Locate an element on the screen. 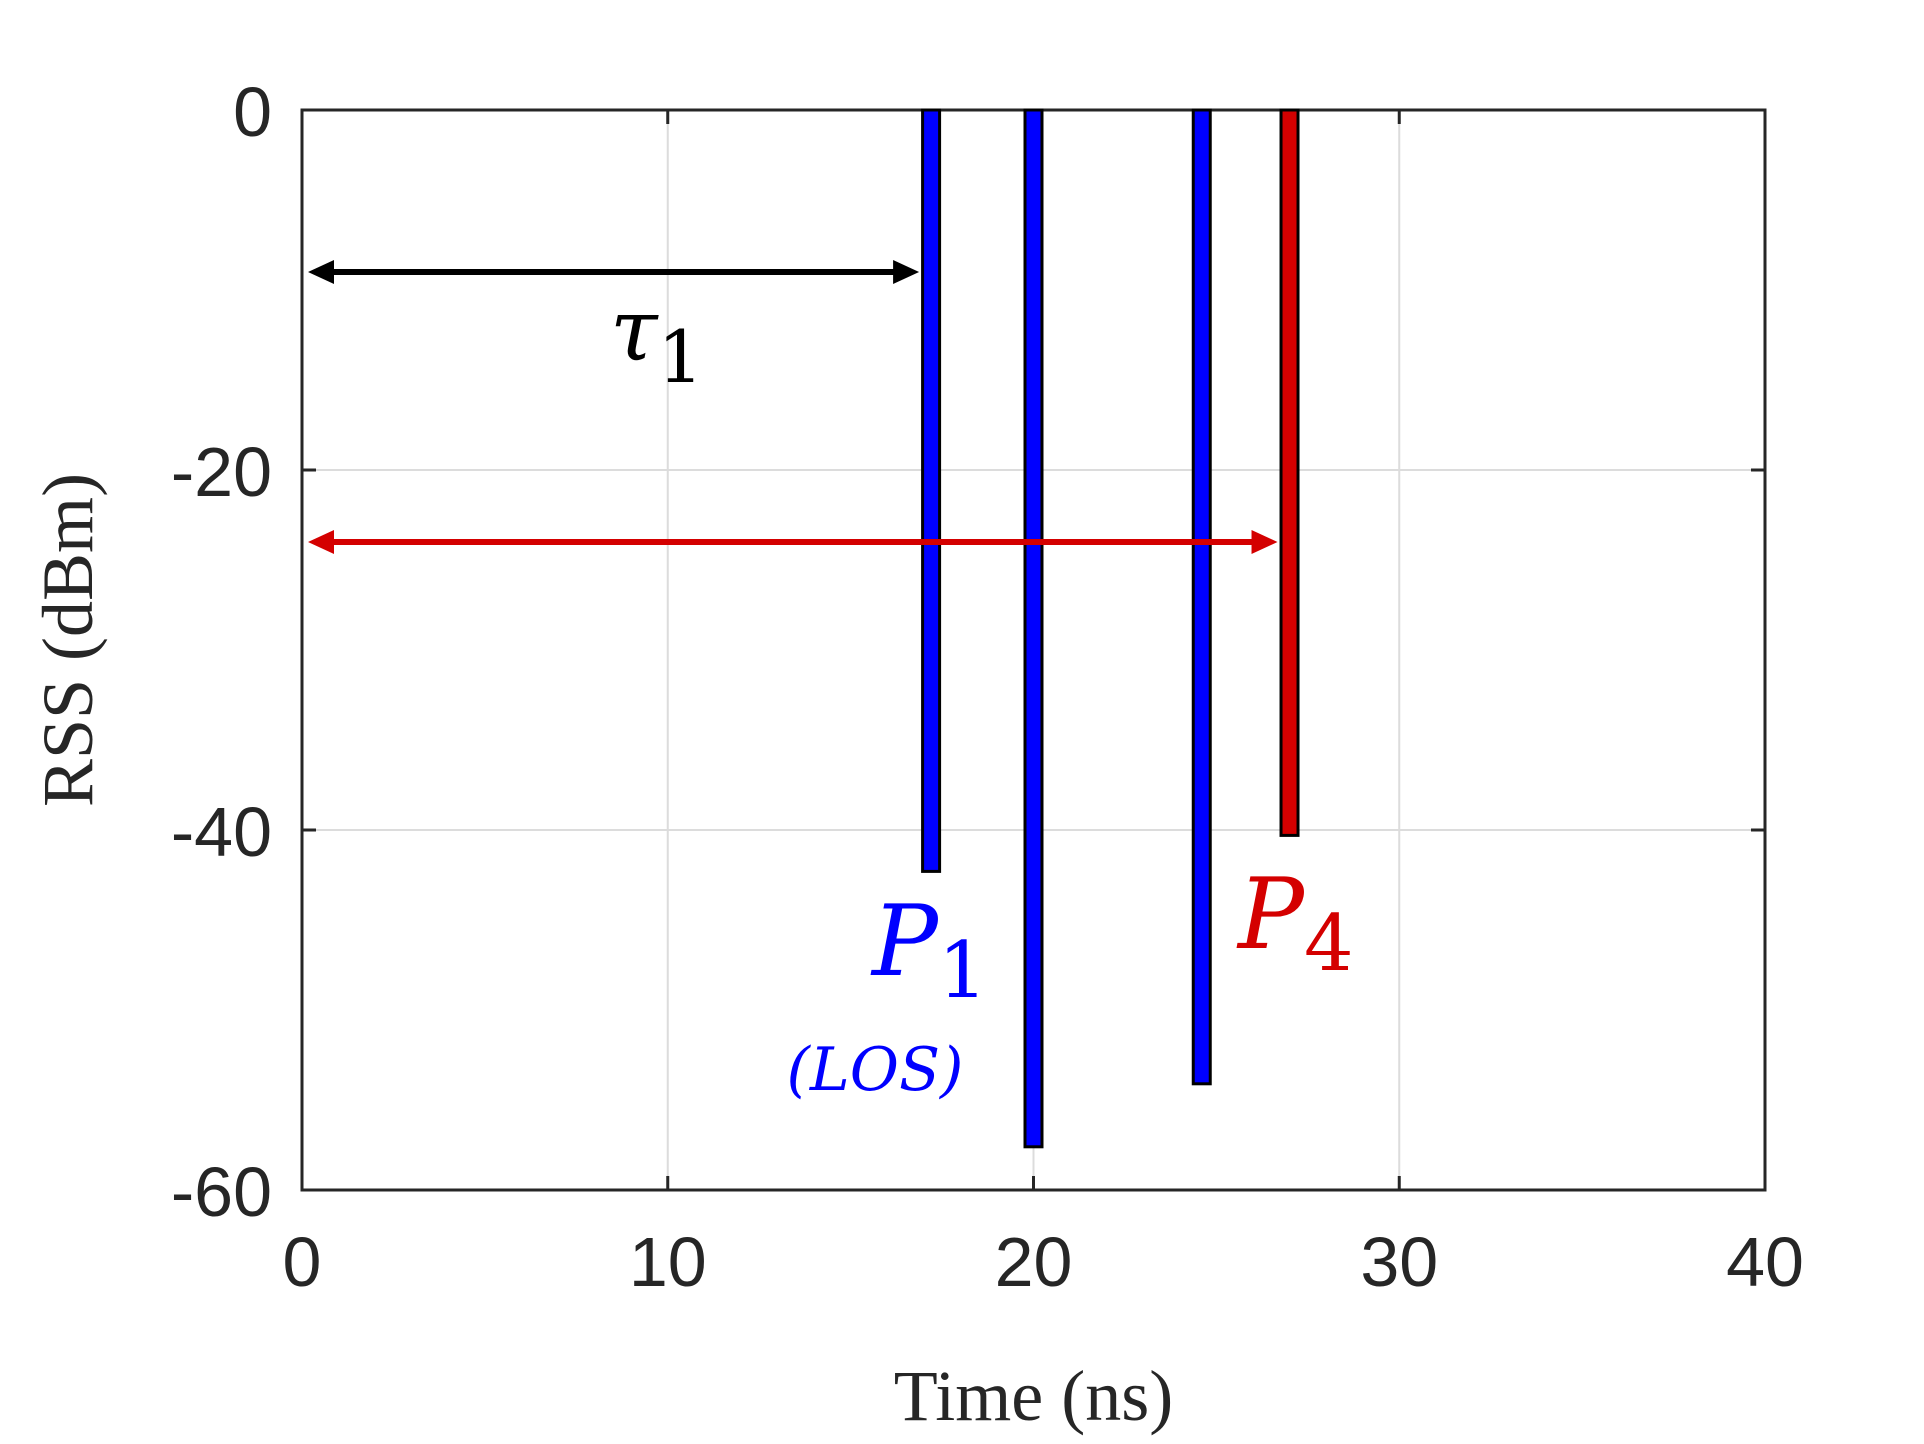  tau-symbol: τ is located at coordinates (634, 331).